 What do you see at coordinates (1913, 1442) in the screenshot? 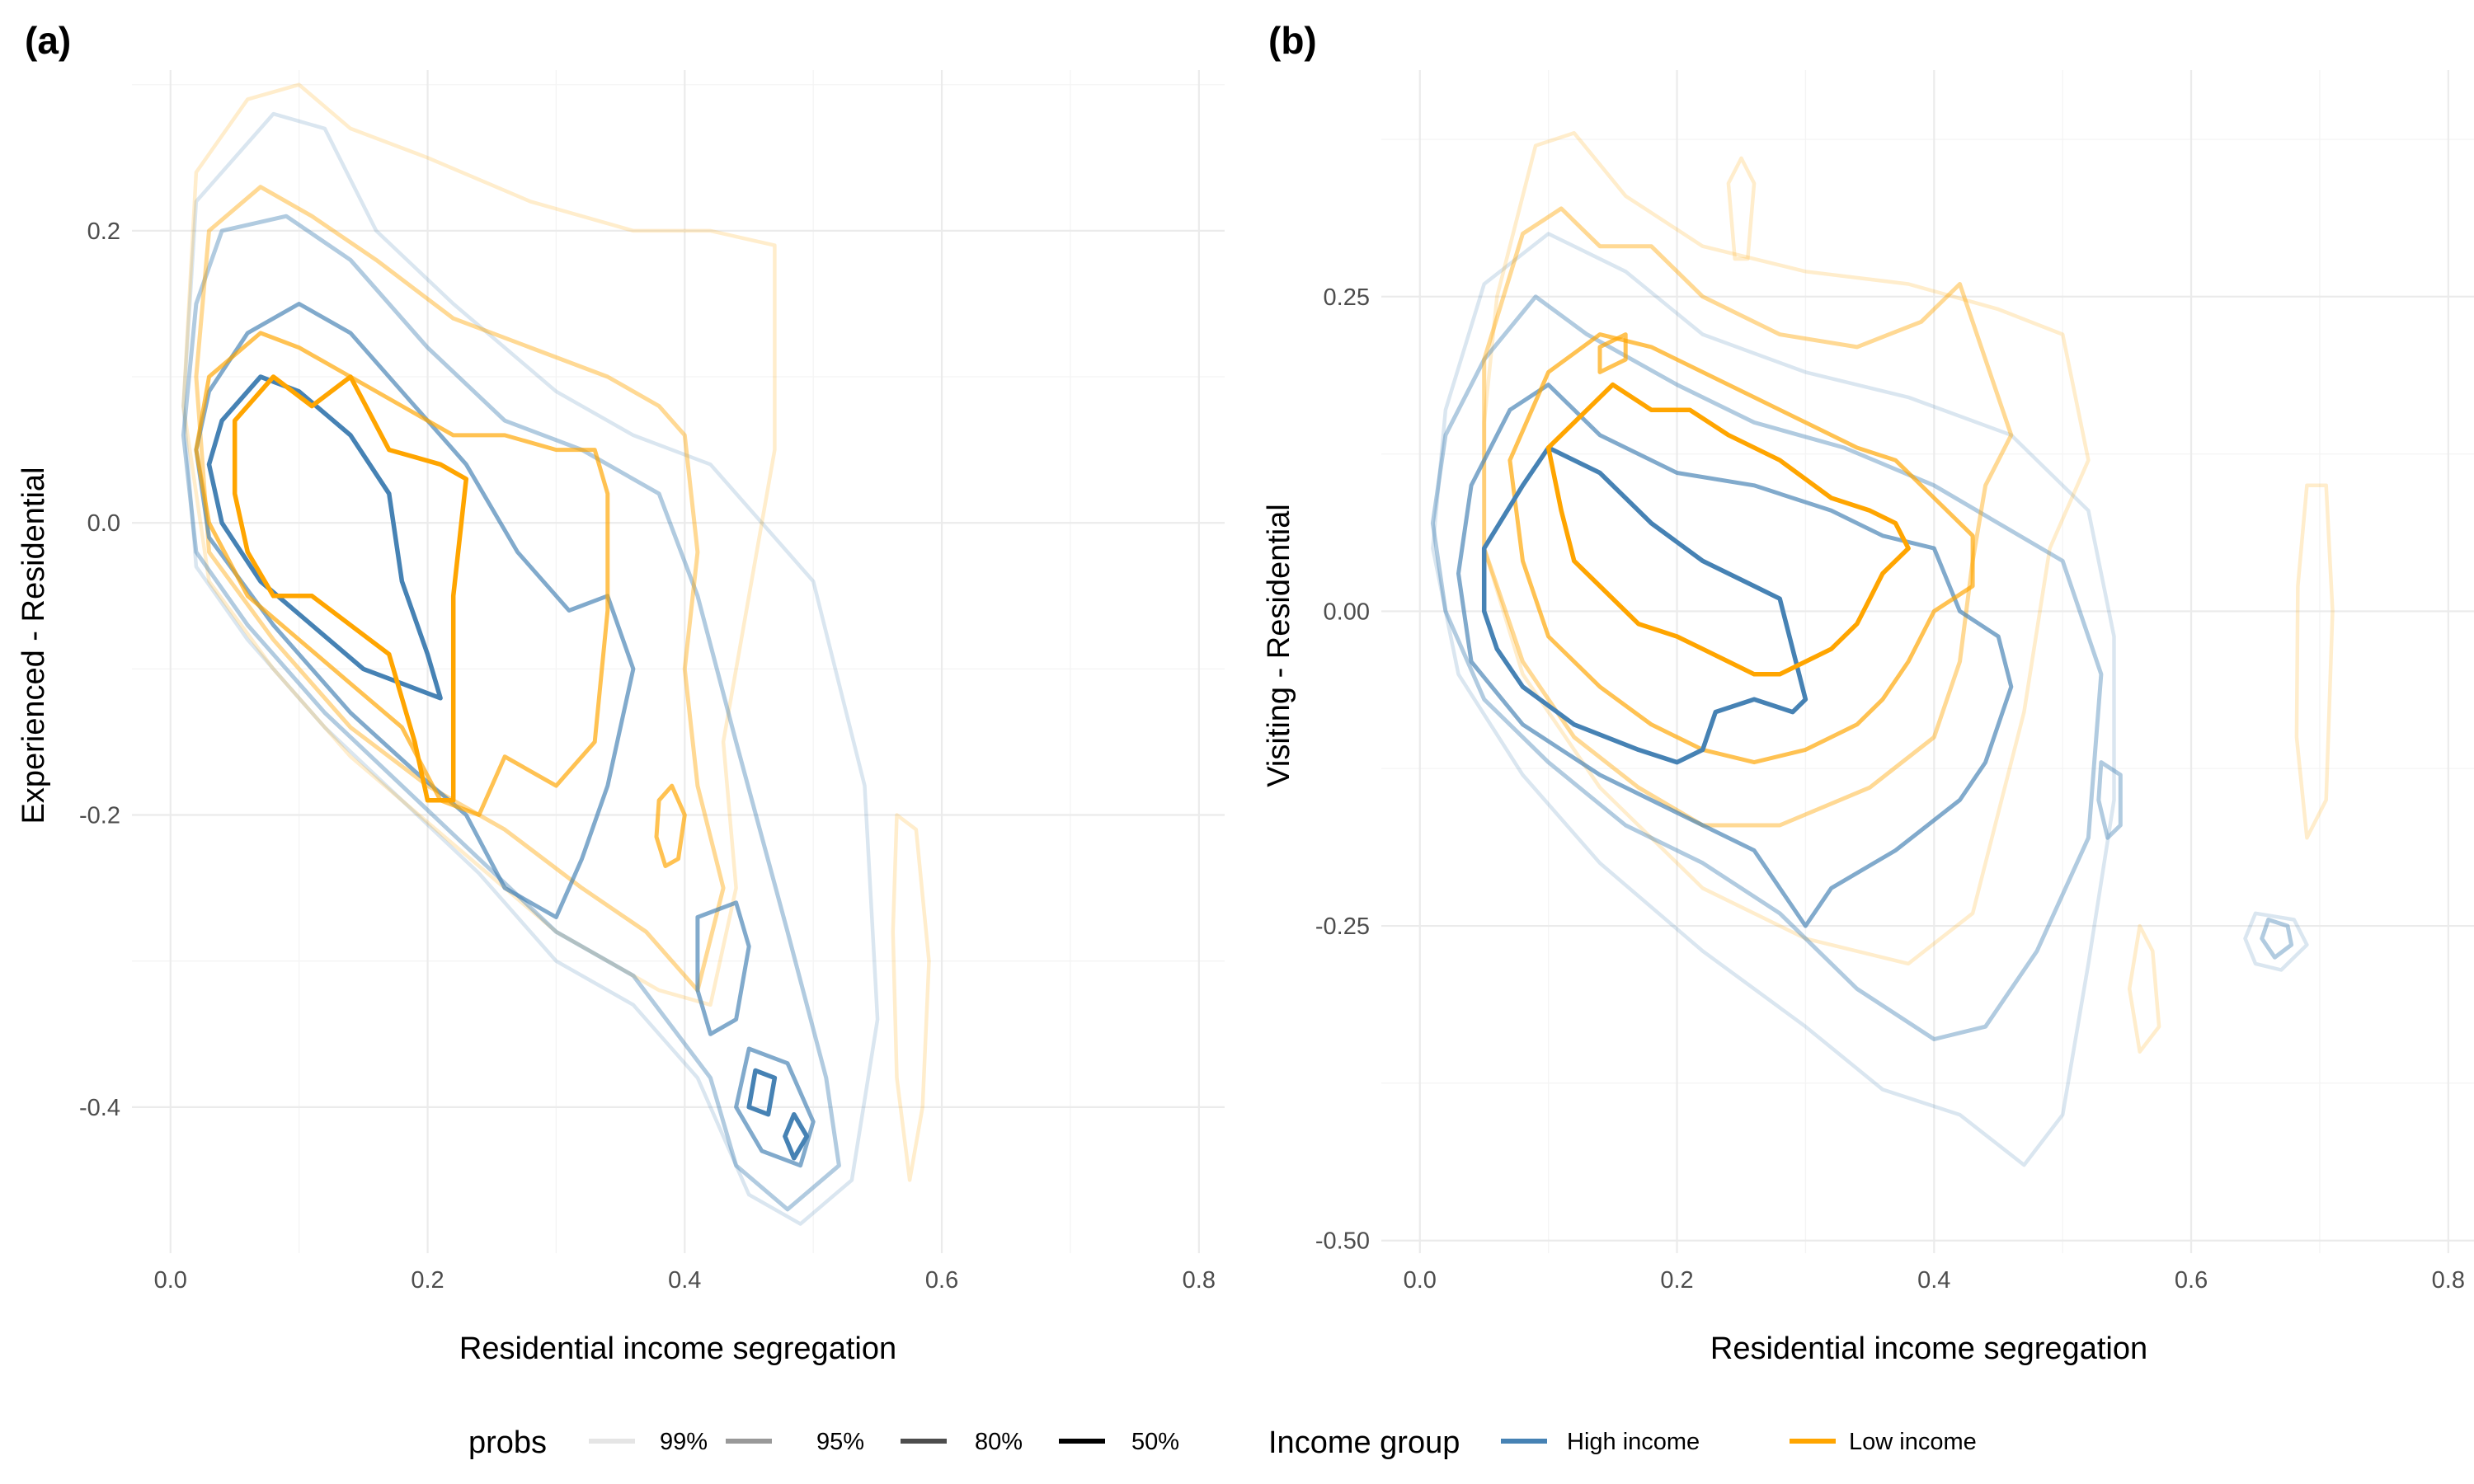
I see `legend-label-low-income: Low income` at bounding box center [1913, 1442].